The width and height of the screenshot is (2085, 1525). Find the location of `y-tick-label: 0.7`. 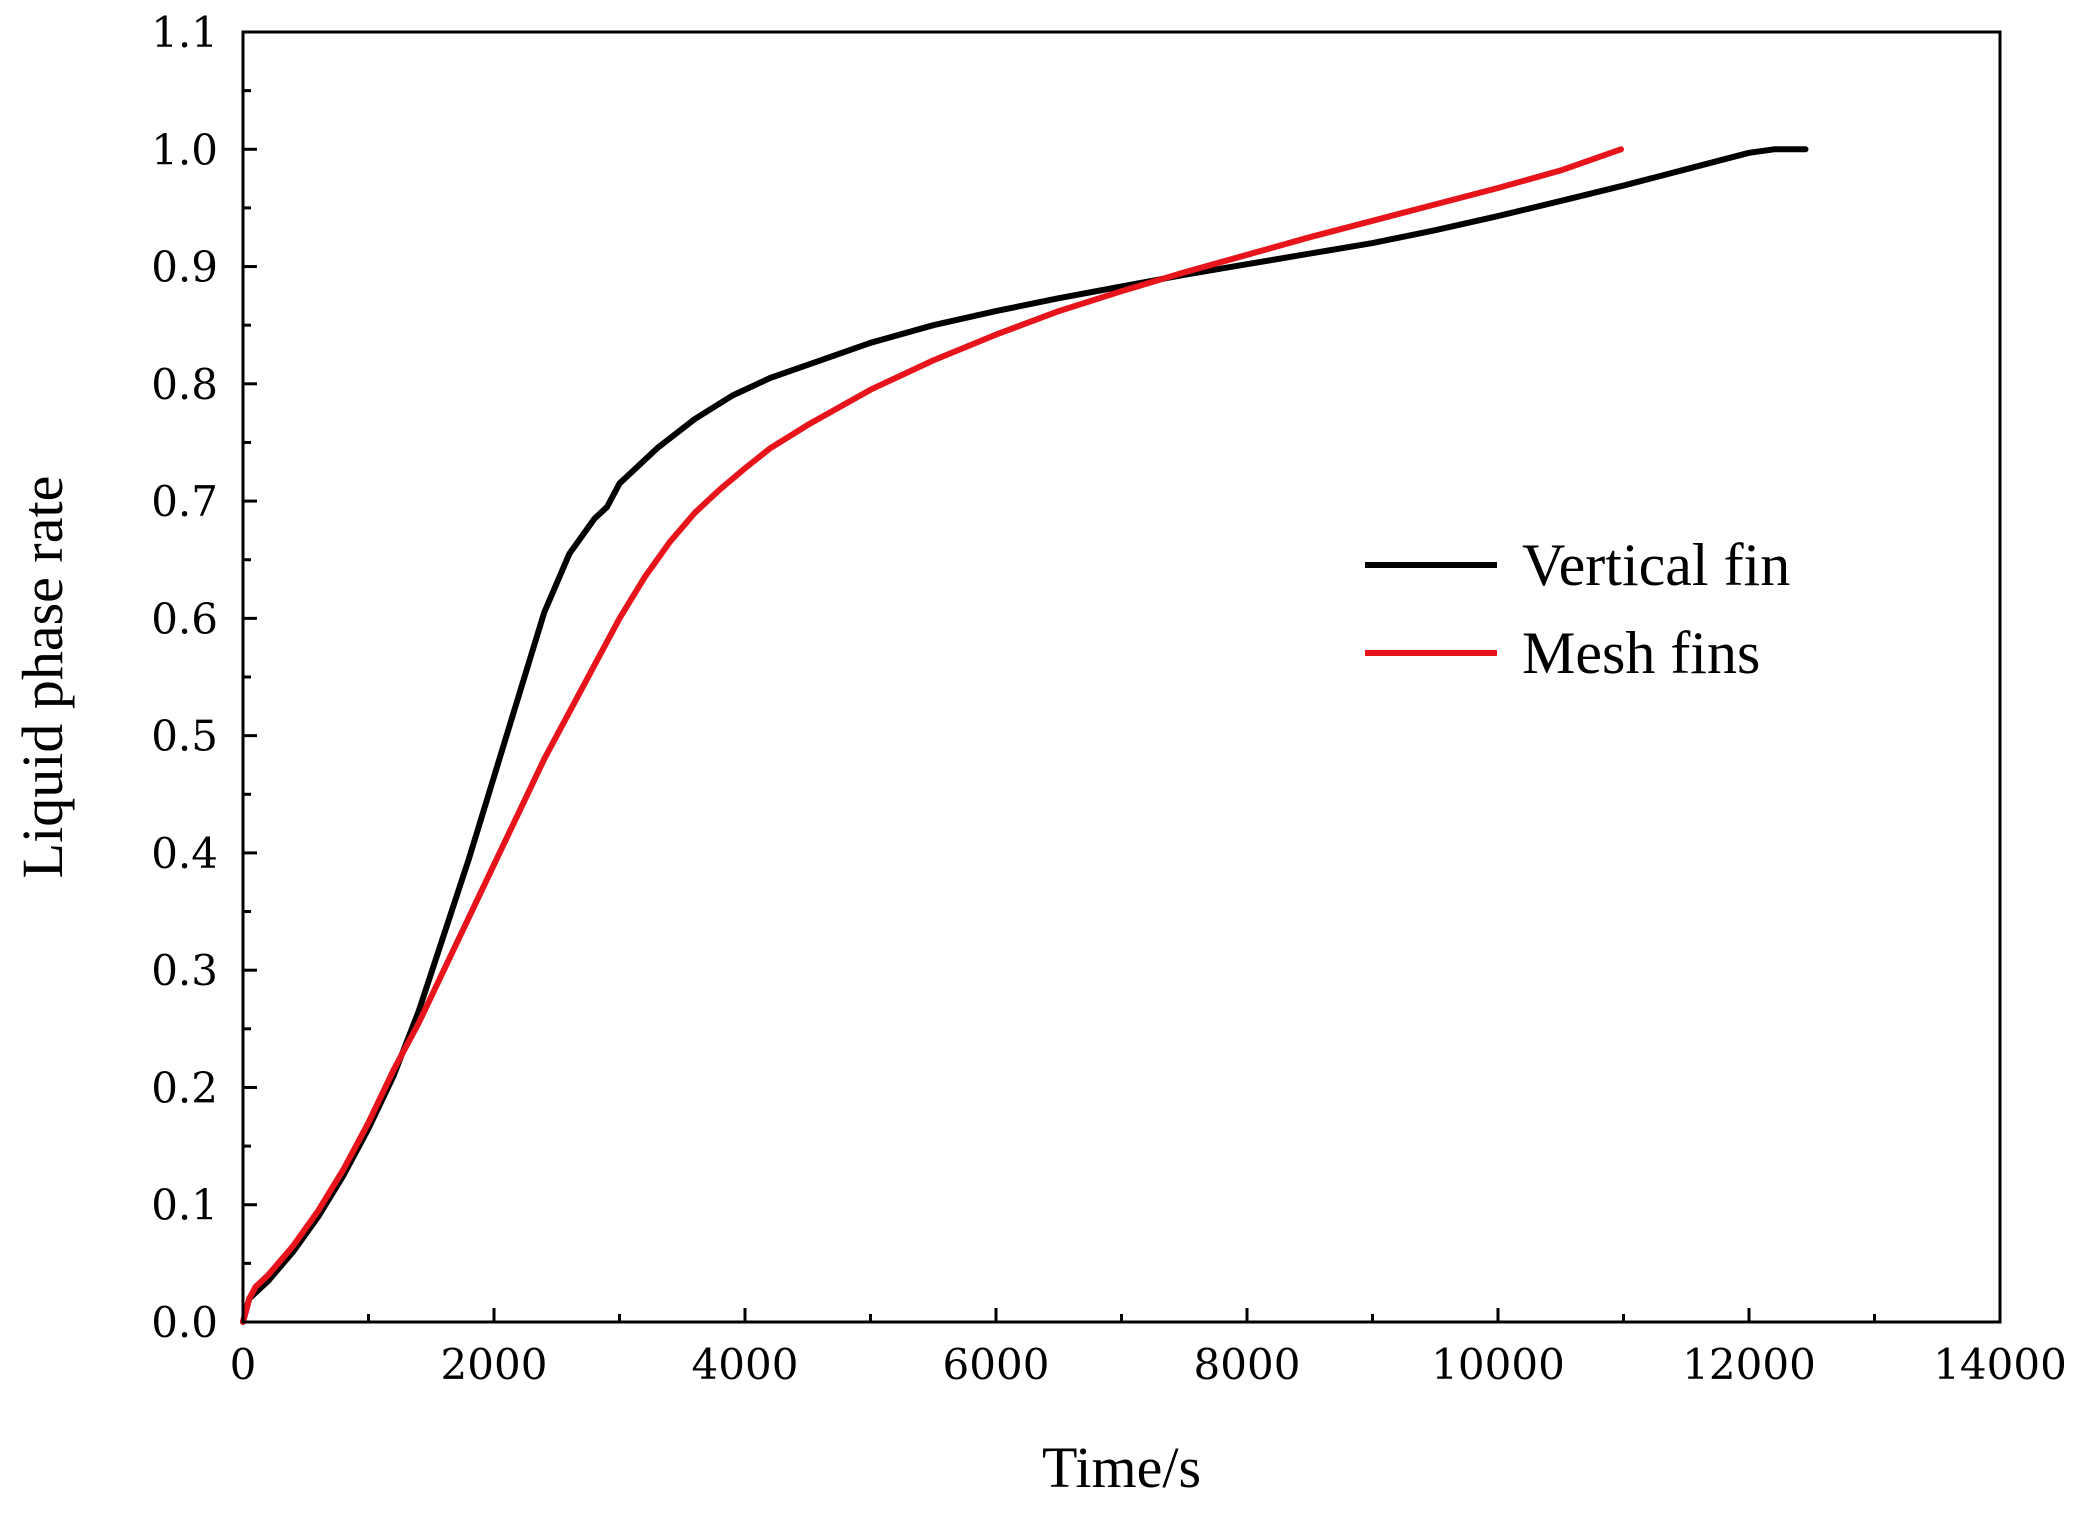

y-tick-label: 0.7 is located at coordinates (184, 501).